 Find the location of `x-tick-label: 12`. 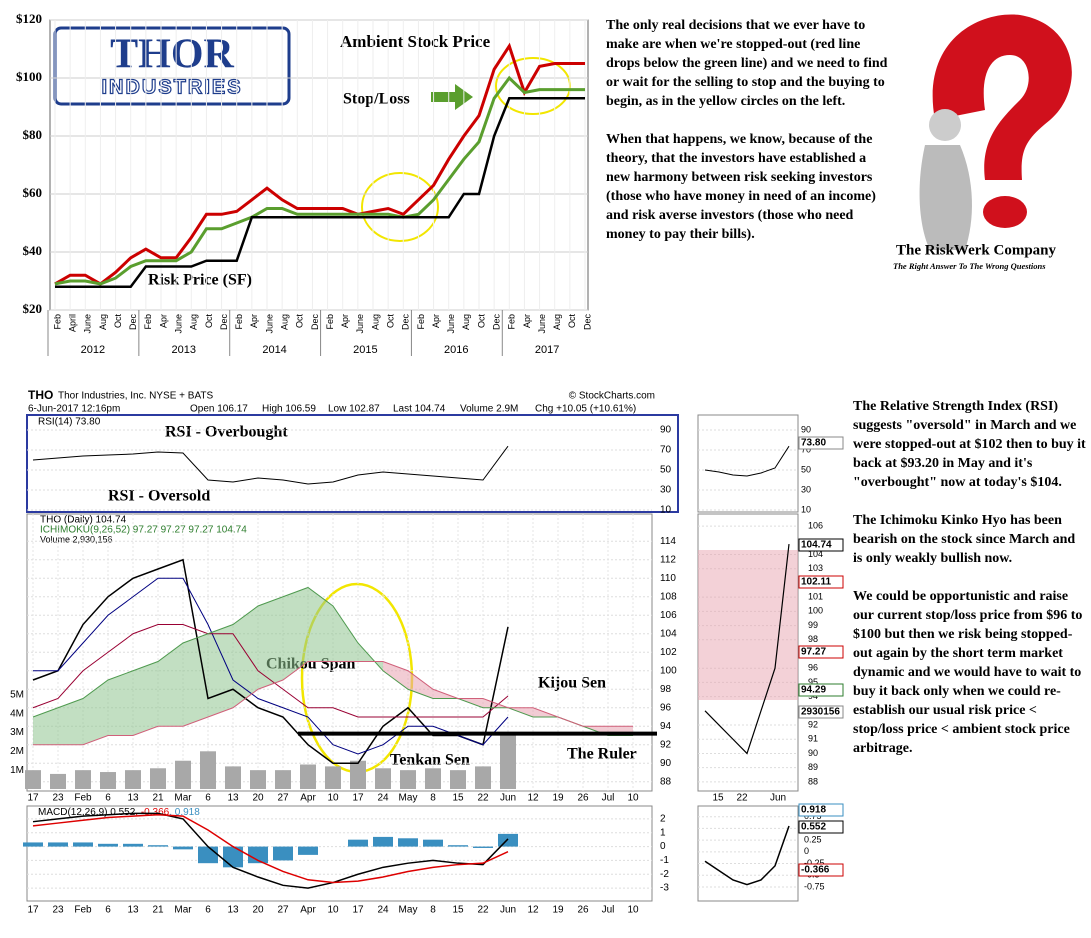

x-tick-label: 12 is located at coordinates (533, 910).